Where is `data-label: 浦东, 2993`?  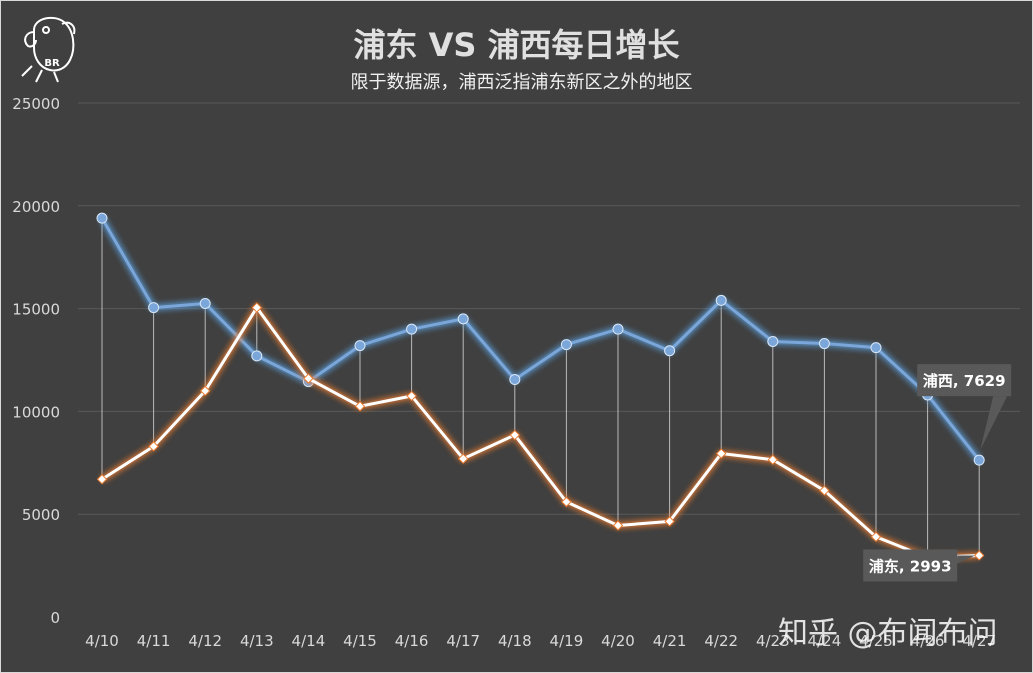 data-label: 浦东, 2993 is located at coordinates (910, 566).